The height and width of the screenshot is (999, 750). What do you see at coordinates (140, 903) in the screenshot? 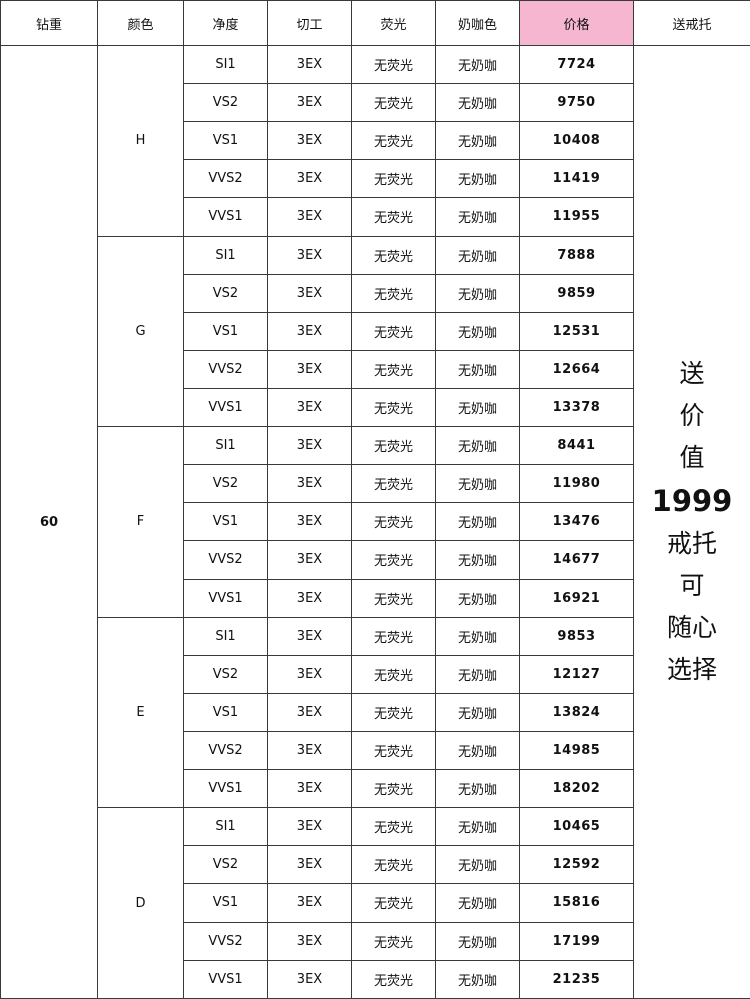
I see `color-grade-cell: D` at bounding box center [140, 903].